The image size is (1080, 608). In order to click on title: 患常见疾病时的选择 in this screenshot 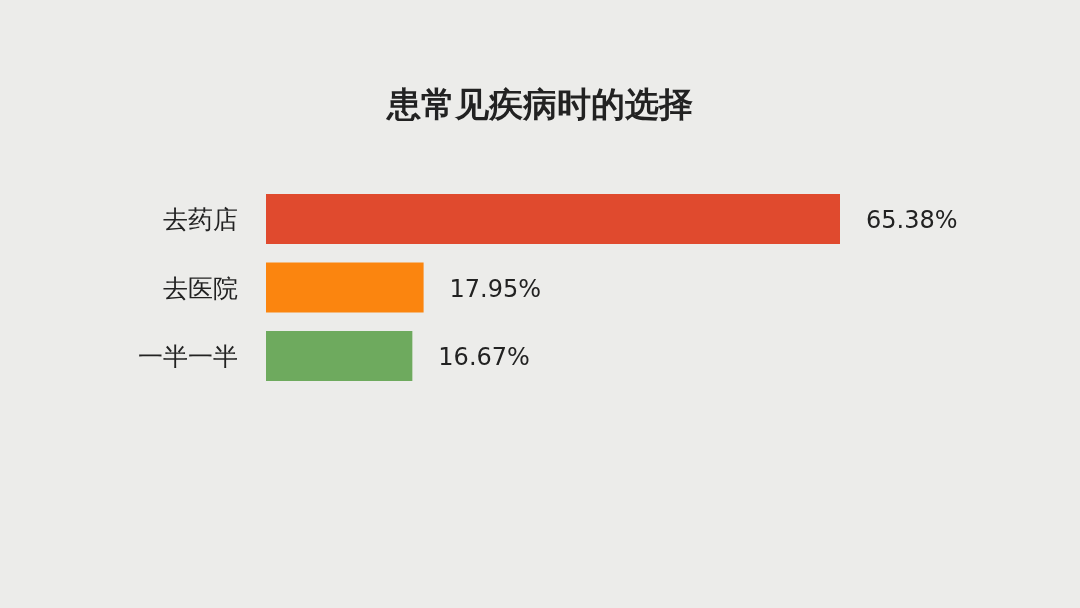, I will do `click(540, 104)`.